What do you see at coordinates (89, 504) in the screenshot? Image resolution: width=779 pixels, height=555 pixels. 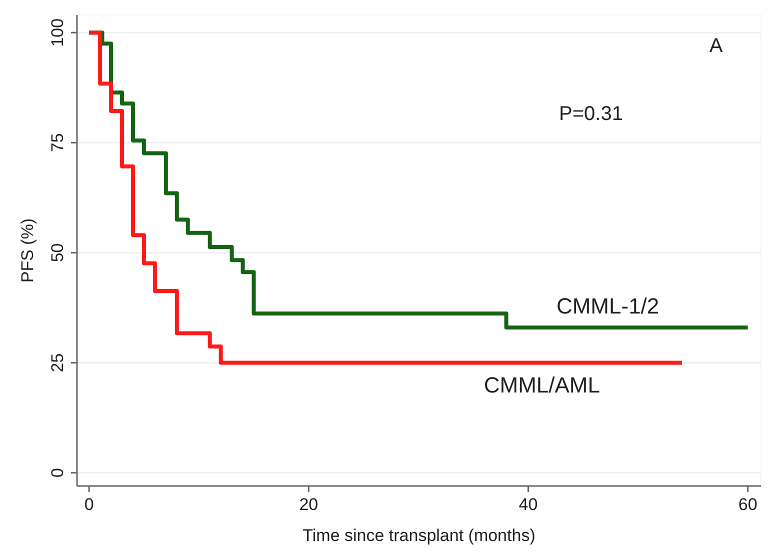 I see `x-tick-label: 0` at bounding box center [89, 504].